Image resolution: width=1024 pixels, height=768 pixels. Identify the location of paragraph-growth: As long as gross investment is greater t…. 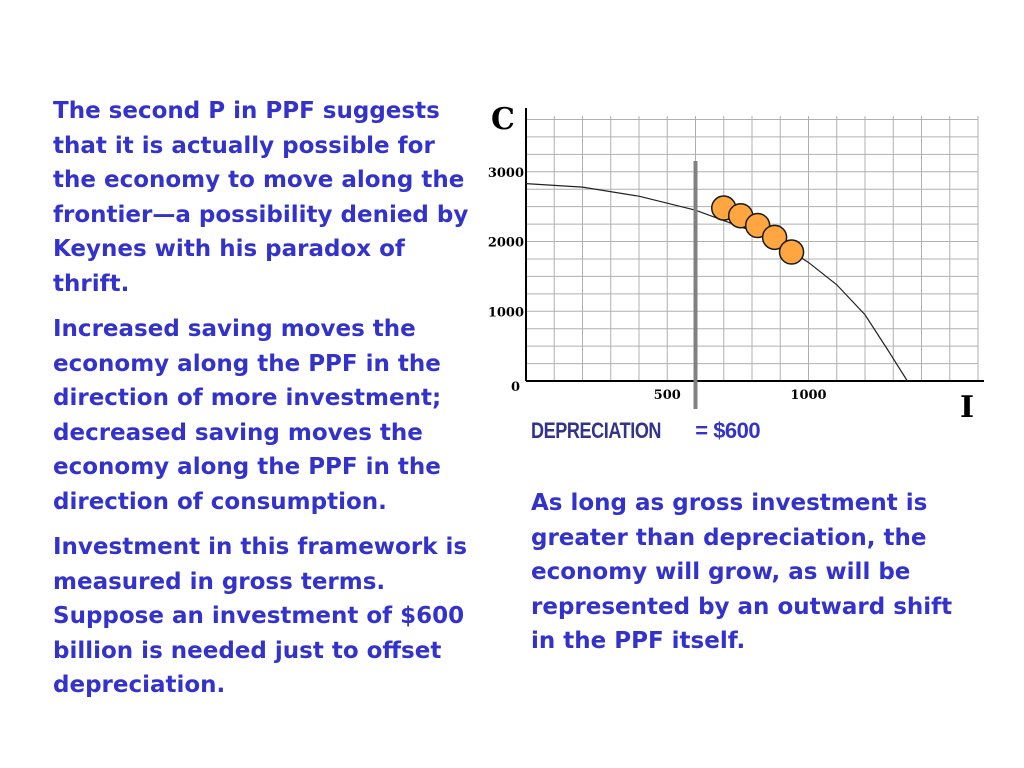
(742, 572).